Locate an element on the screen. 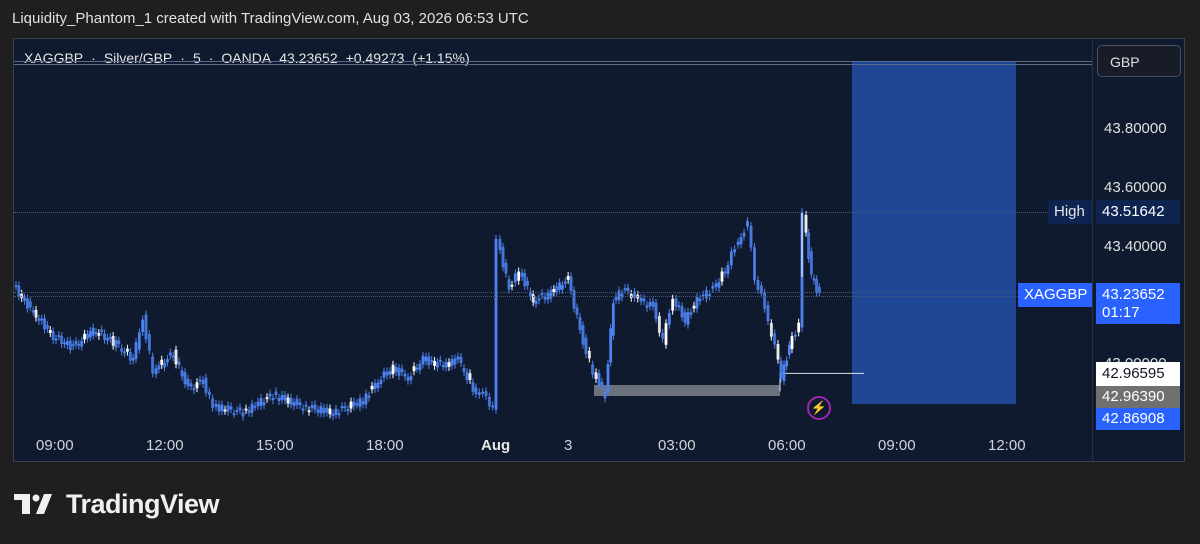 This screenshot has width=1200, height=544. tradingview-logo: TradingView is located at coordinates (117, 504).